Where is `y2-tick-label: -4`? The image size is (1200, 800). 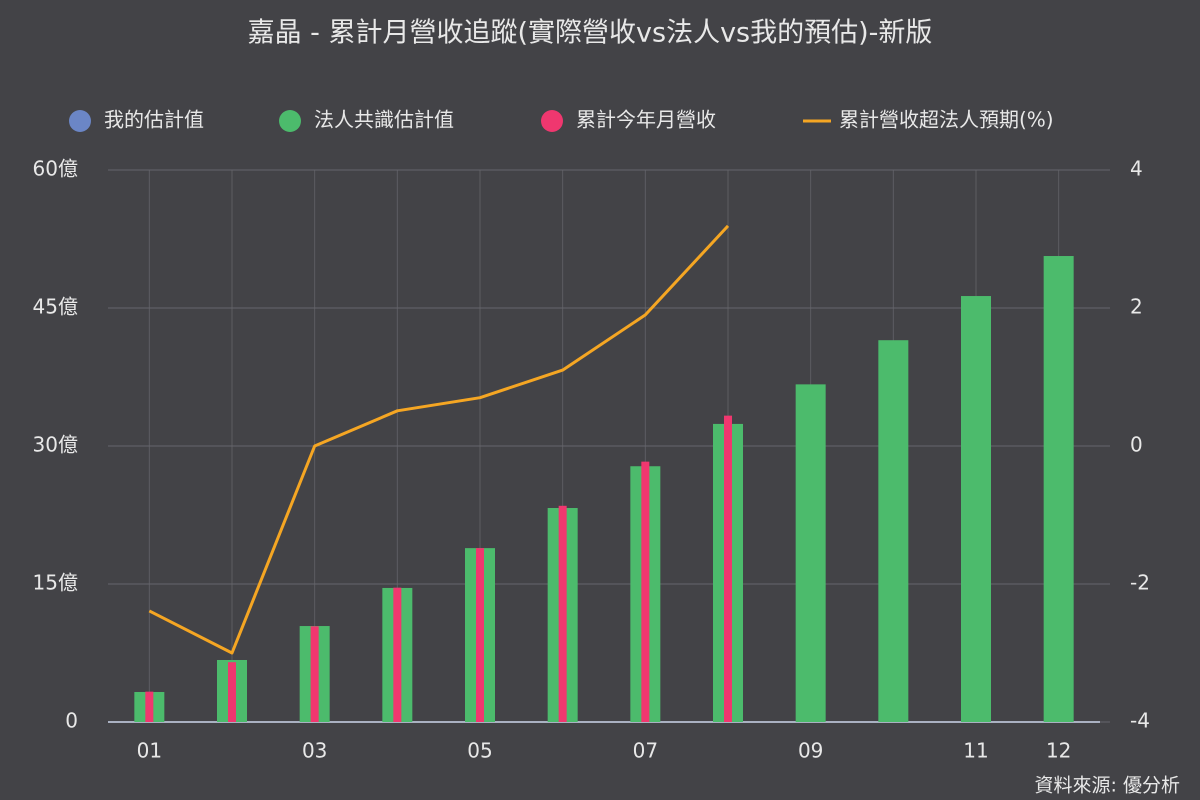 y2-tick-label: -4 is located at coordinates (1140, 721).